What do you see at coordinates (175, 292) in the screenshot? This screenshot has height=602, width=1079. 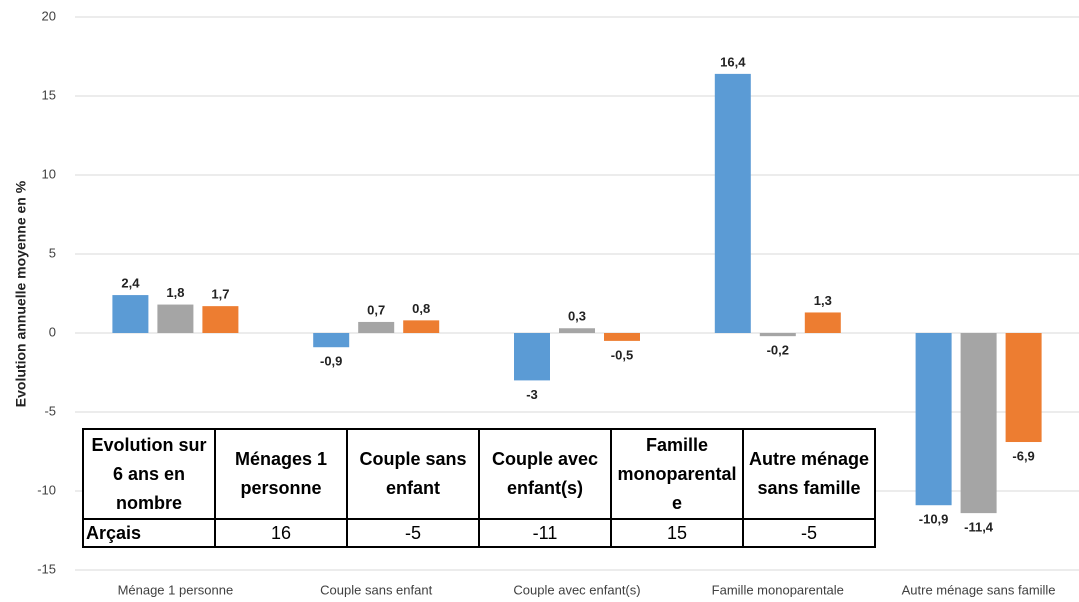 I see `data-label: 1,8` at bounding box center [175, 292].